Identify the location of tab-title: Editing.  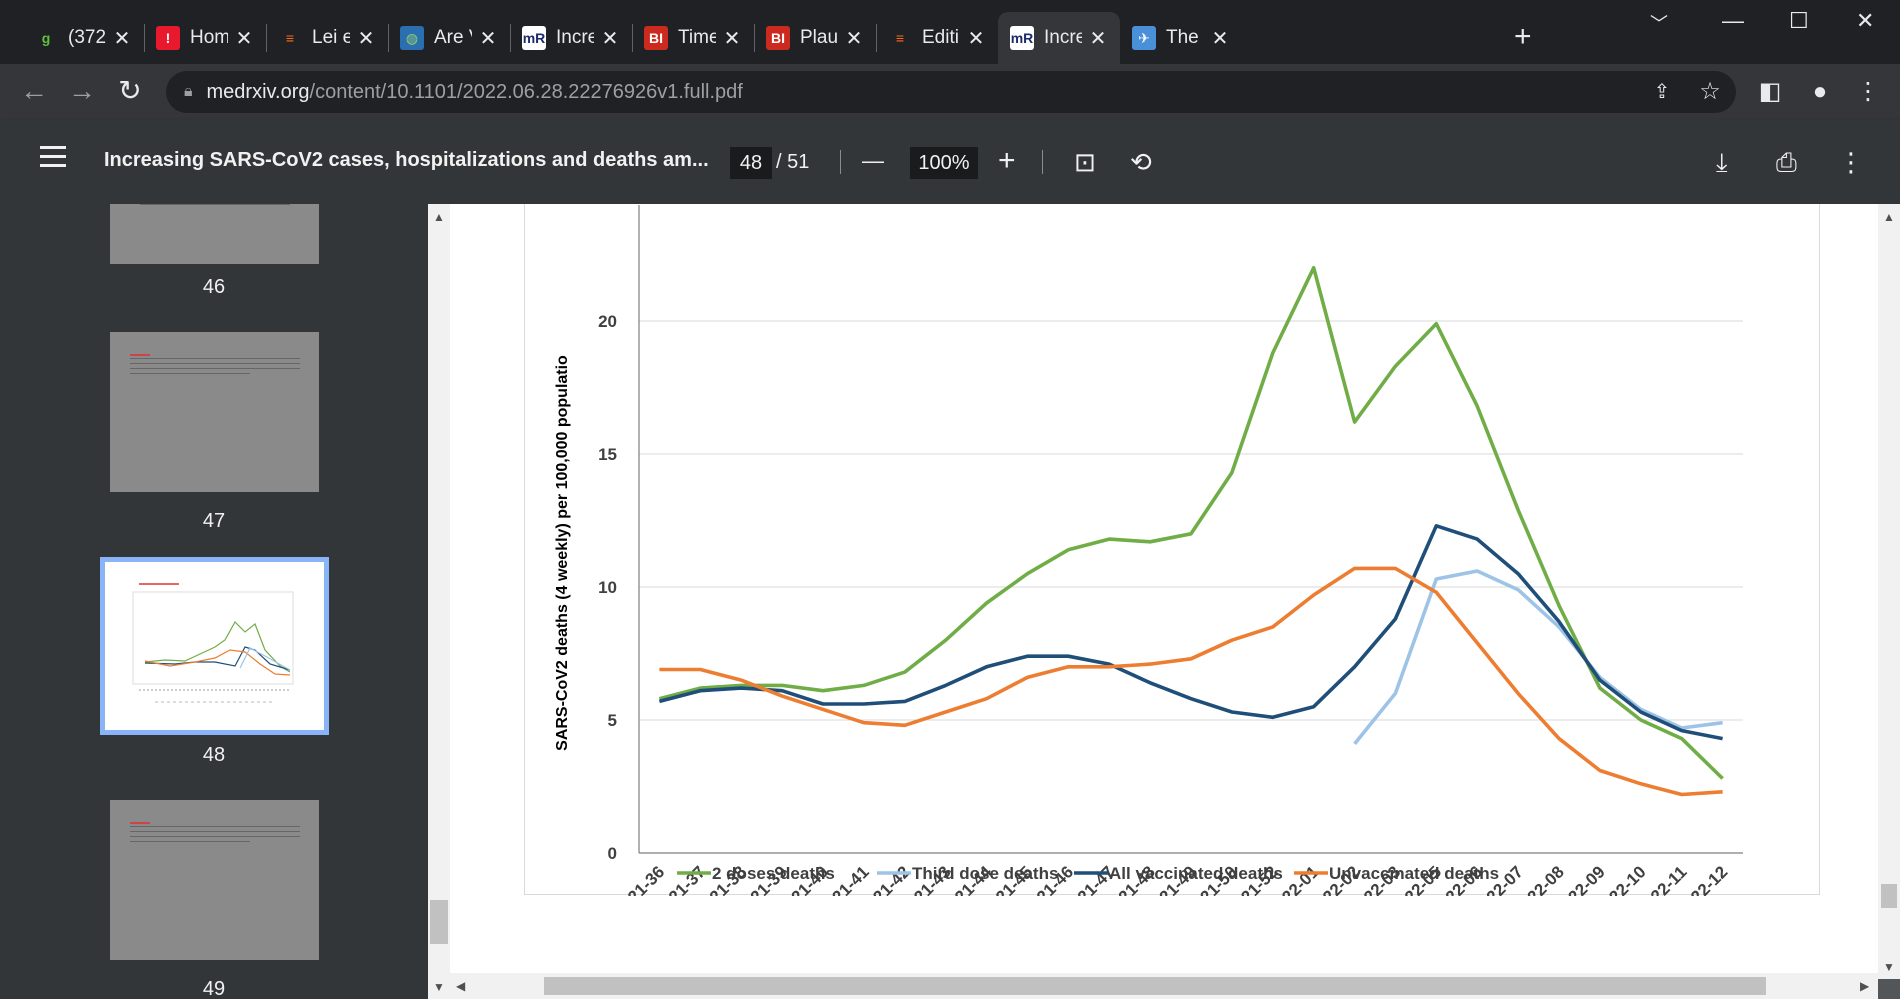
(941, 37).